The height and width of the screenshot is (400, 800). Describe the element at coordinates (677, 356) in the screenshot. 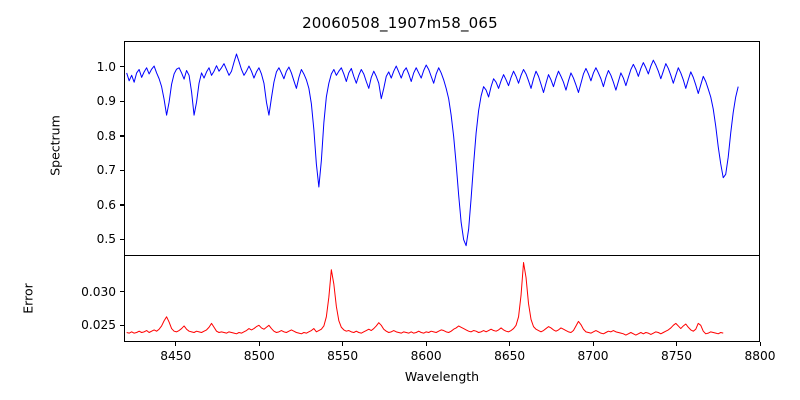

I see `x-tick-label: 8750` at that location.